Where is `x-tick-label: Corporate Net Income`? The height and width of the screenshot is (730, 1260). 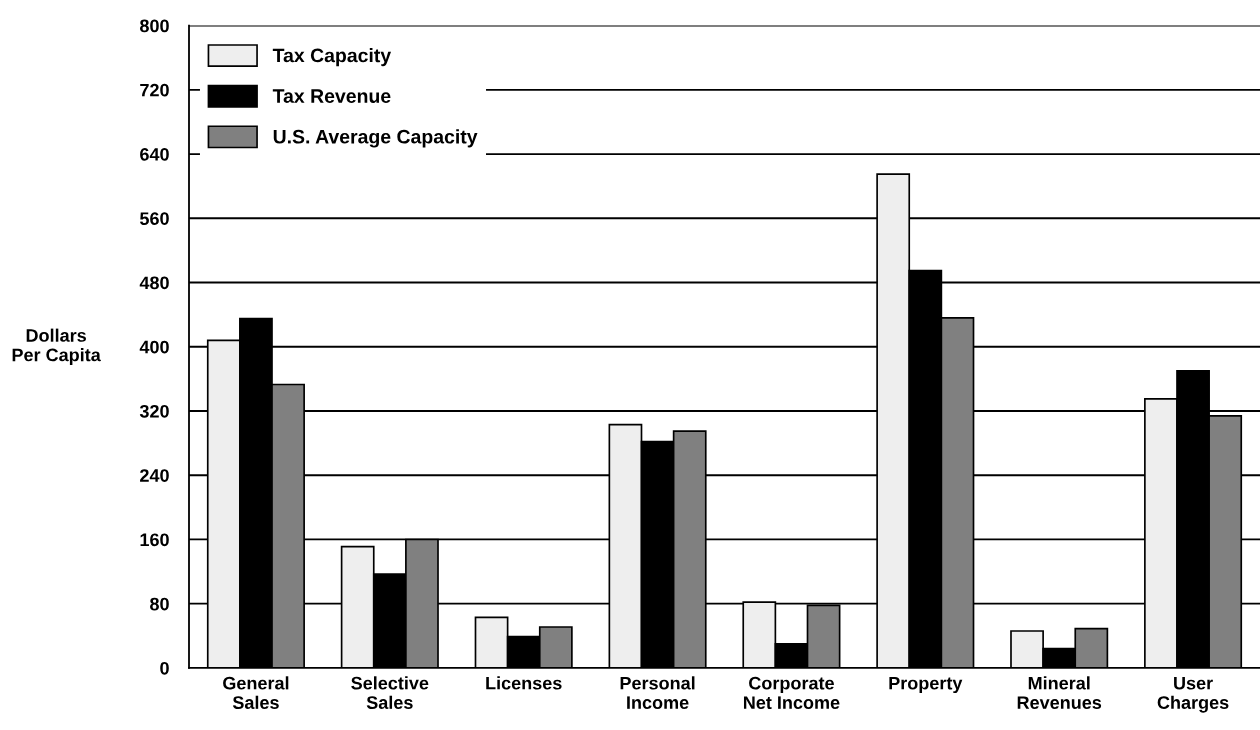
x-tick-label: Corporate Net Income is located at coordinates (791, 692).